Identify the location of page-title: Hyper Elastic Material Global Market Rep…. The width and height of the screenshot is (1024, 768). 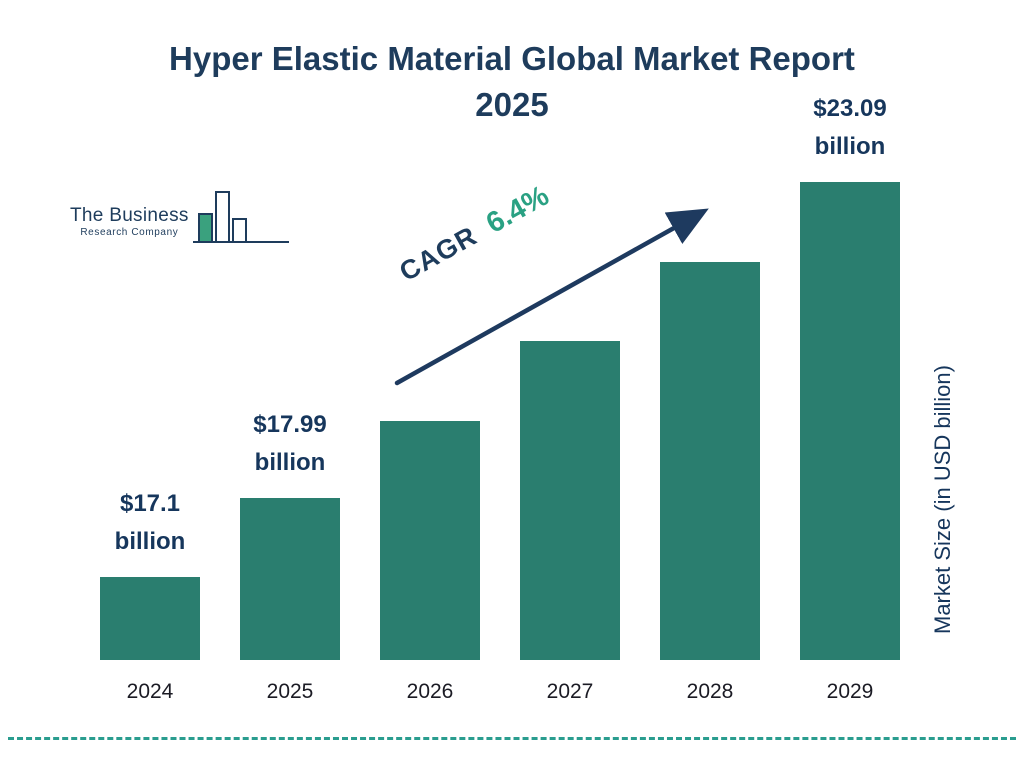
(512, 81).